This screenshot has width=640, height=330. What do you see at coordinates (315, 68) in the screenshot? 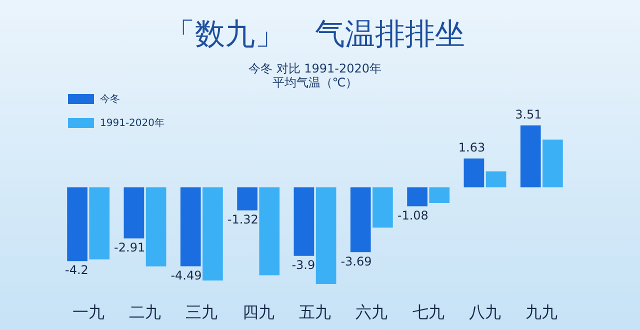
I see `chart-subtitle: 今冬 对比 1991-2020年` at bounding box center [315, 68].